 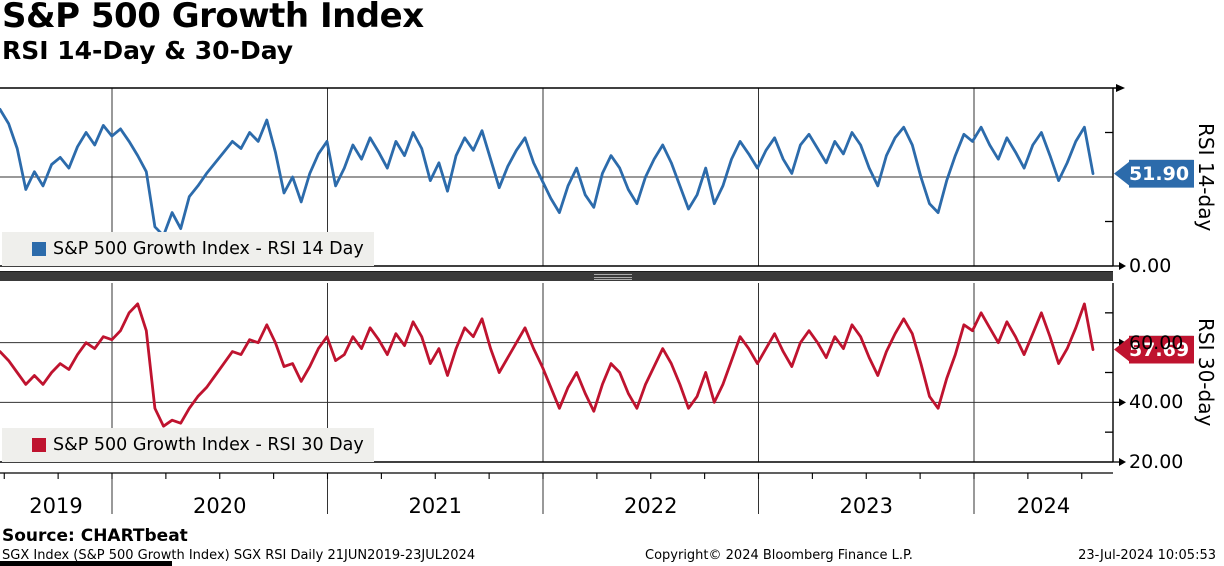 What do you see at coordinates (213, 18) in the screenshot?
I see `page-title: S&P 500 Growth Index` at bounding box center [213, 18].